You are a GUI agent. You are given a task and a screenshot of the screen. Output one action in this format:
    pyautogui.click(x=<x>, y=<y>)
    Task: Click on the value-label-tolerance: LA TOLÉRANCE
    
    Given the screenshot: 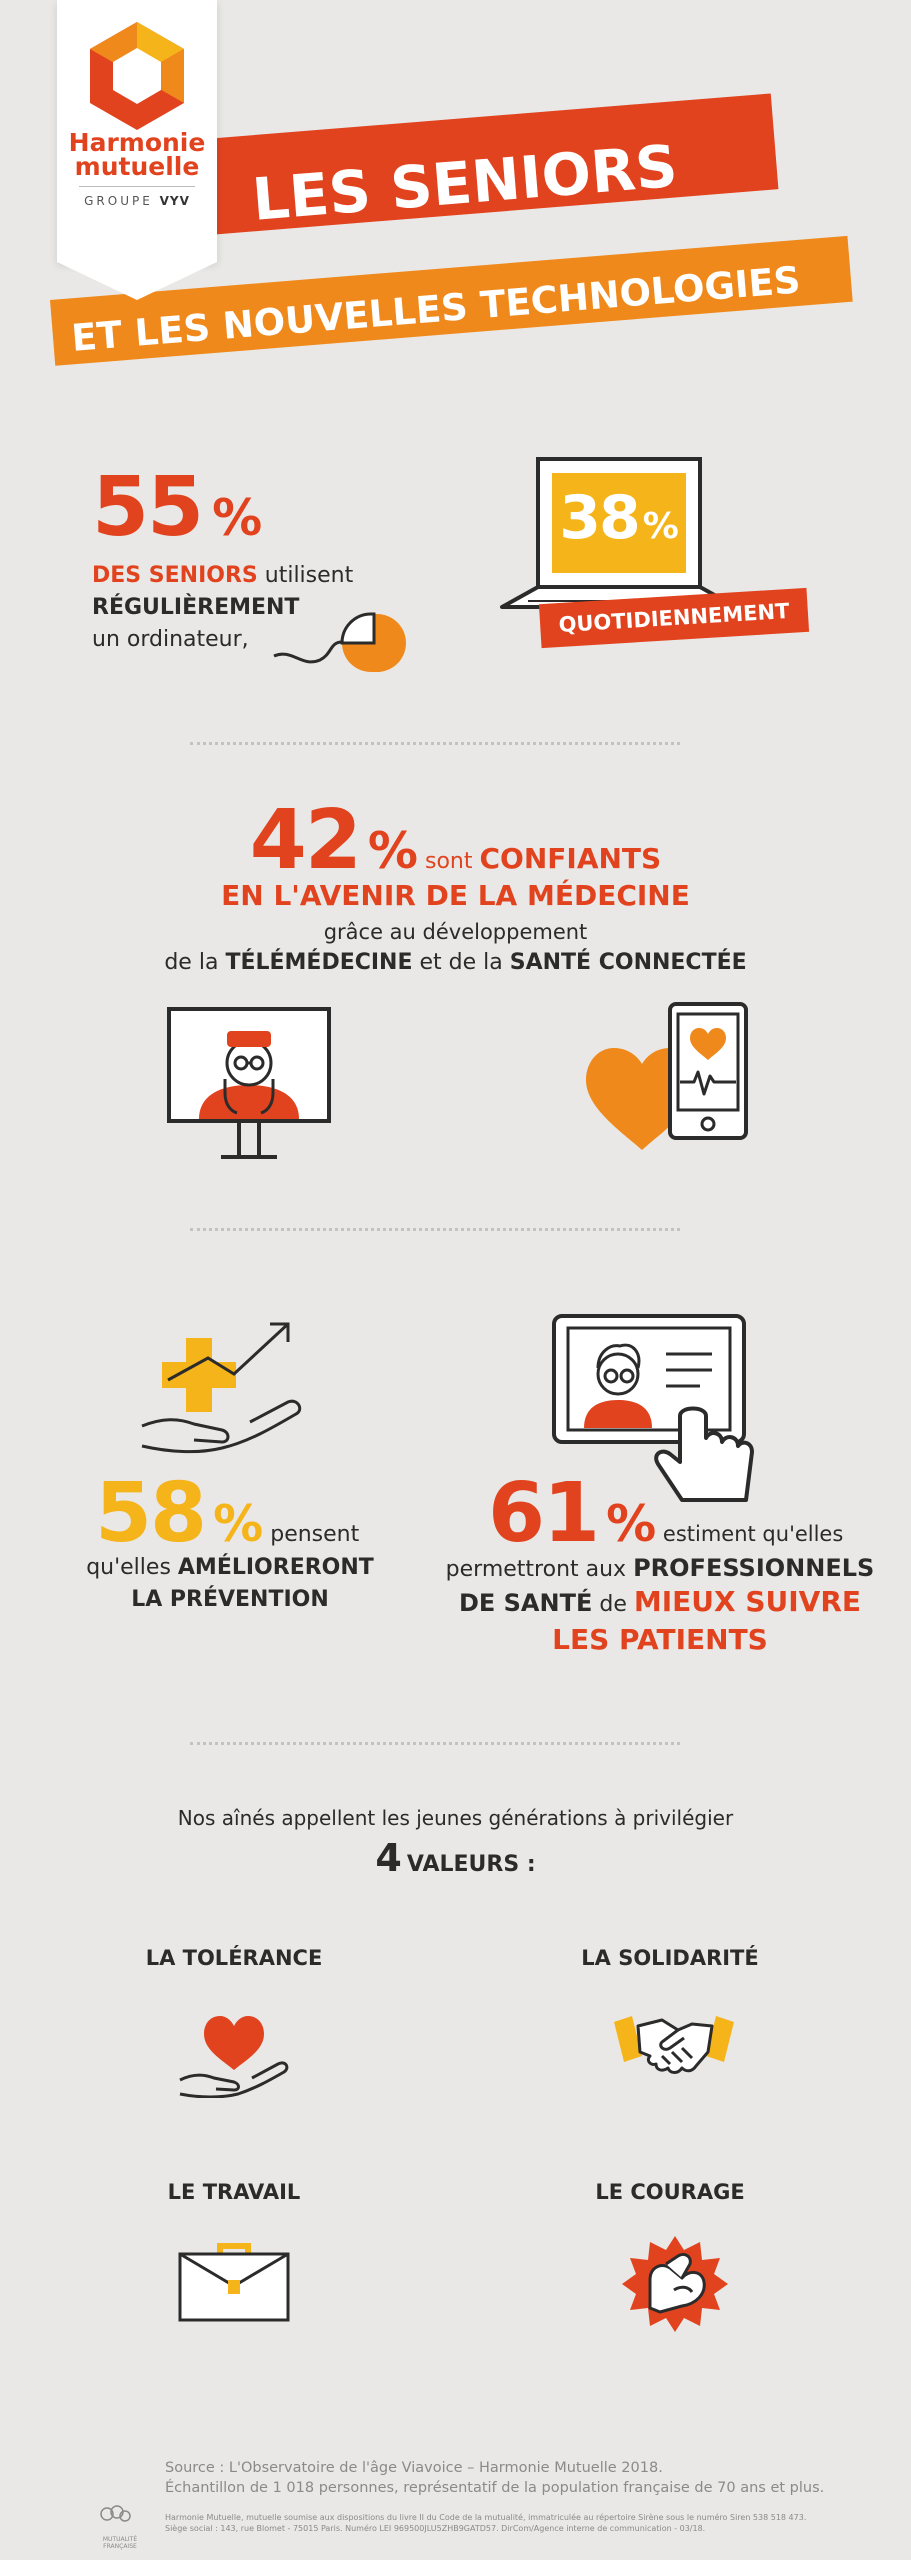 What is the action you would take?
    pyautogui.click(x=234, y=1958)
    